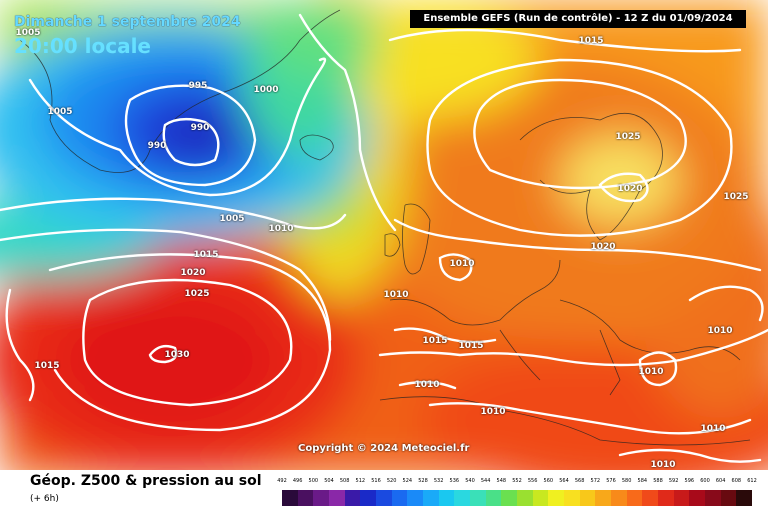 The image size is (768, 512). What do you see at coordinates (642, 481) in the screenshot?
I see `legend-tick-label: 584` at bounding box center [642, 481].